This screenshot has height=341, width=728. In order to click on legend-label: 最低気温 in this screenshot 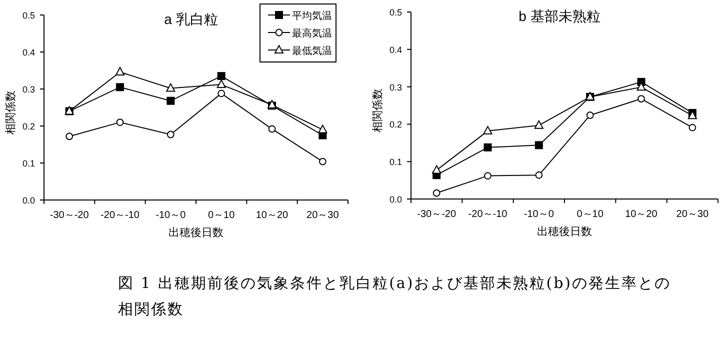, I will do `click(312, 51)`.